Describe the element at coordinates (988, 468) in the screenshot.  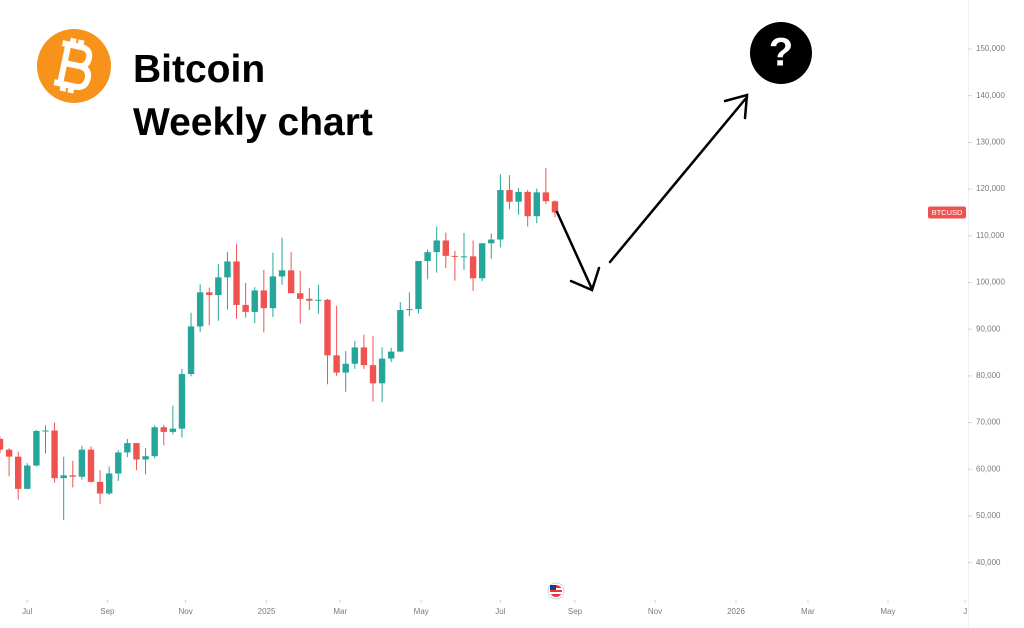
I see `y-tick-label: 60,000` at that location.